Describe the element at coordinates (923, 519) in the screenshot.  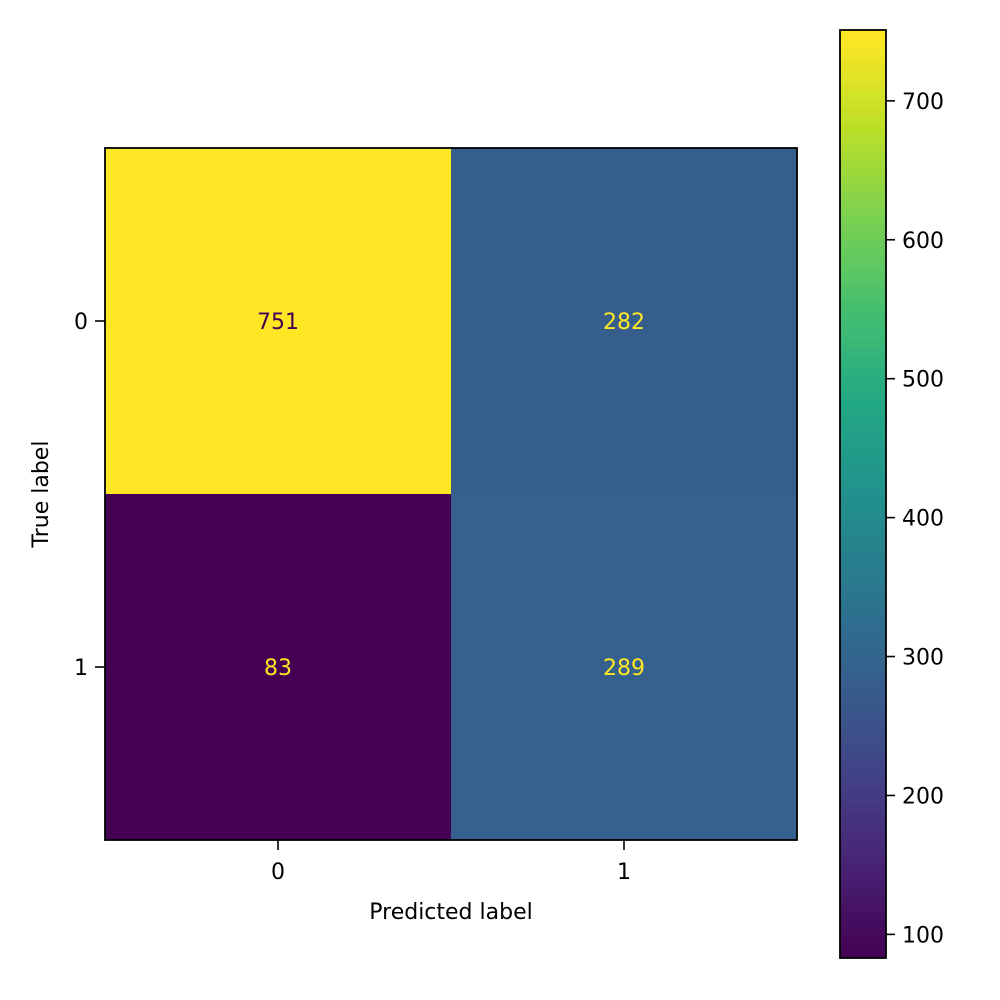
I see `colorbar-tick-label: 400` at that location.